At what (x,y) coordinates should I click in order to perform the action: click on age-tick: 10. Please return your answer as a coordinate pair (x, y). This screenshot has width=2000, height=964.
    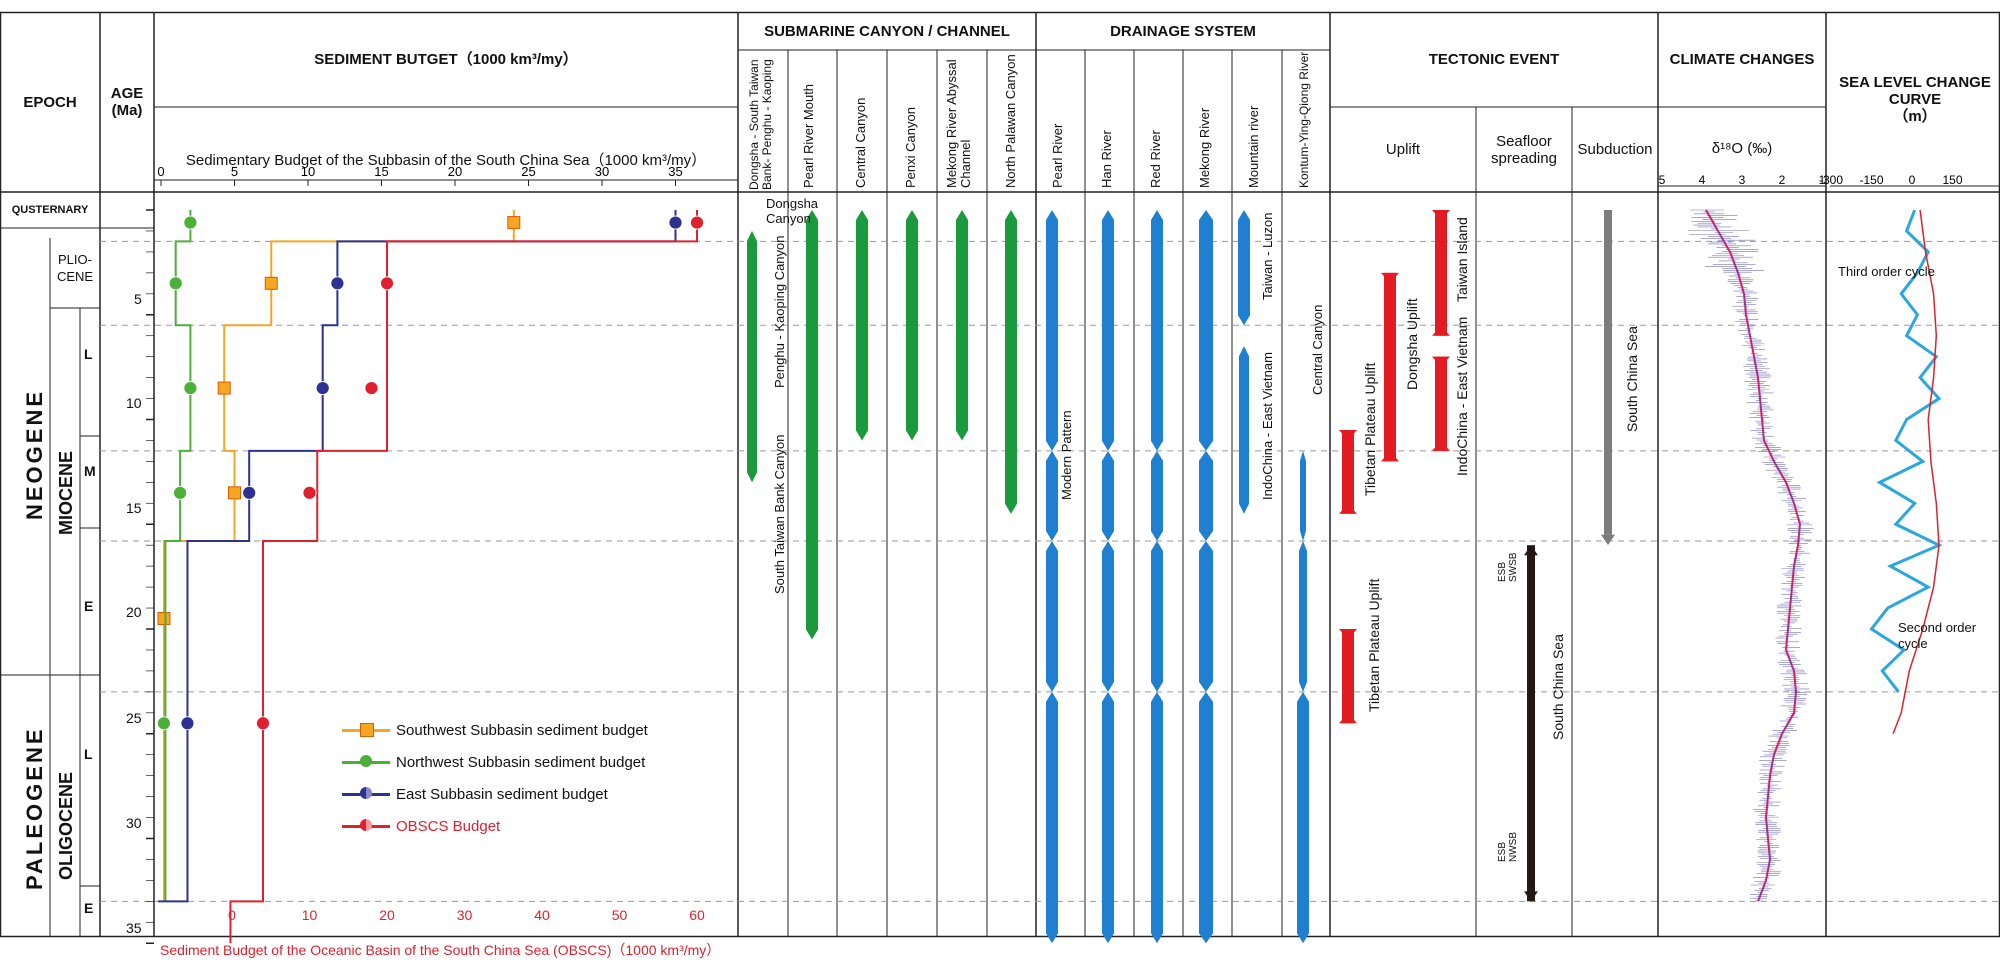
    Looking at the image, I should click on (134, 403).